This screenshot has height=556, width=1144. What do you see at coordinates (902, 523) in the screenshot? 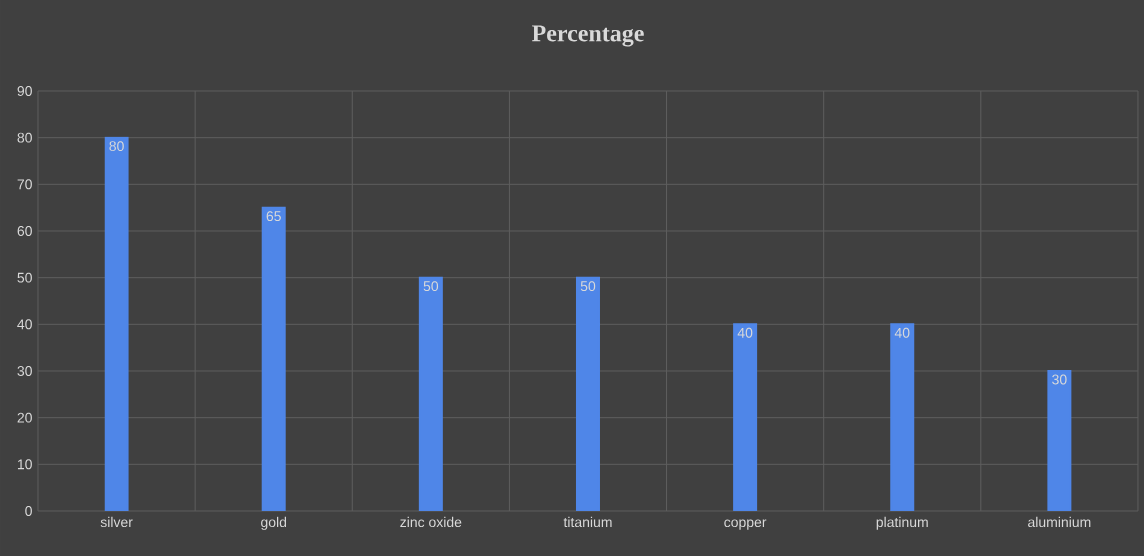
I see `x-tick-label: platinum` at bounding box center [902, 523].